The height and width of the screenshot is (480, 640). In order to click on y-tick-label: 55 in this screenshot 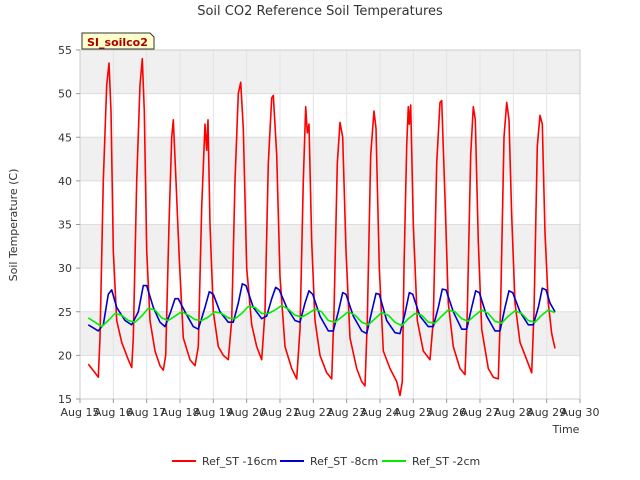, I will do `click(65, 50)`.